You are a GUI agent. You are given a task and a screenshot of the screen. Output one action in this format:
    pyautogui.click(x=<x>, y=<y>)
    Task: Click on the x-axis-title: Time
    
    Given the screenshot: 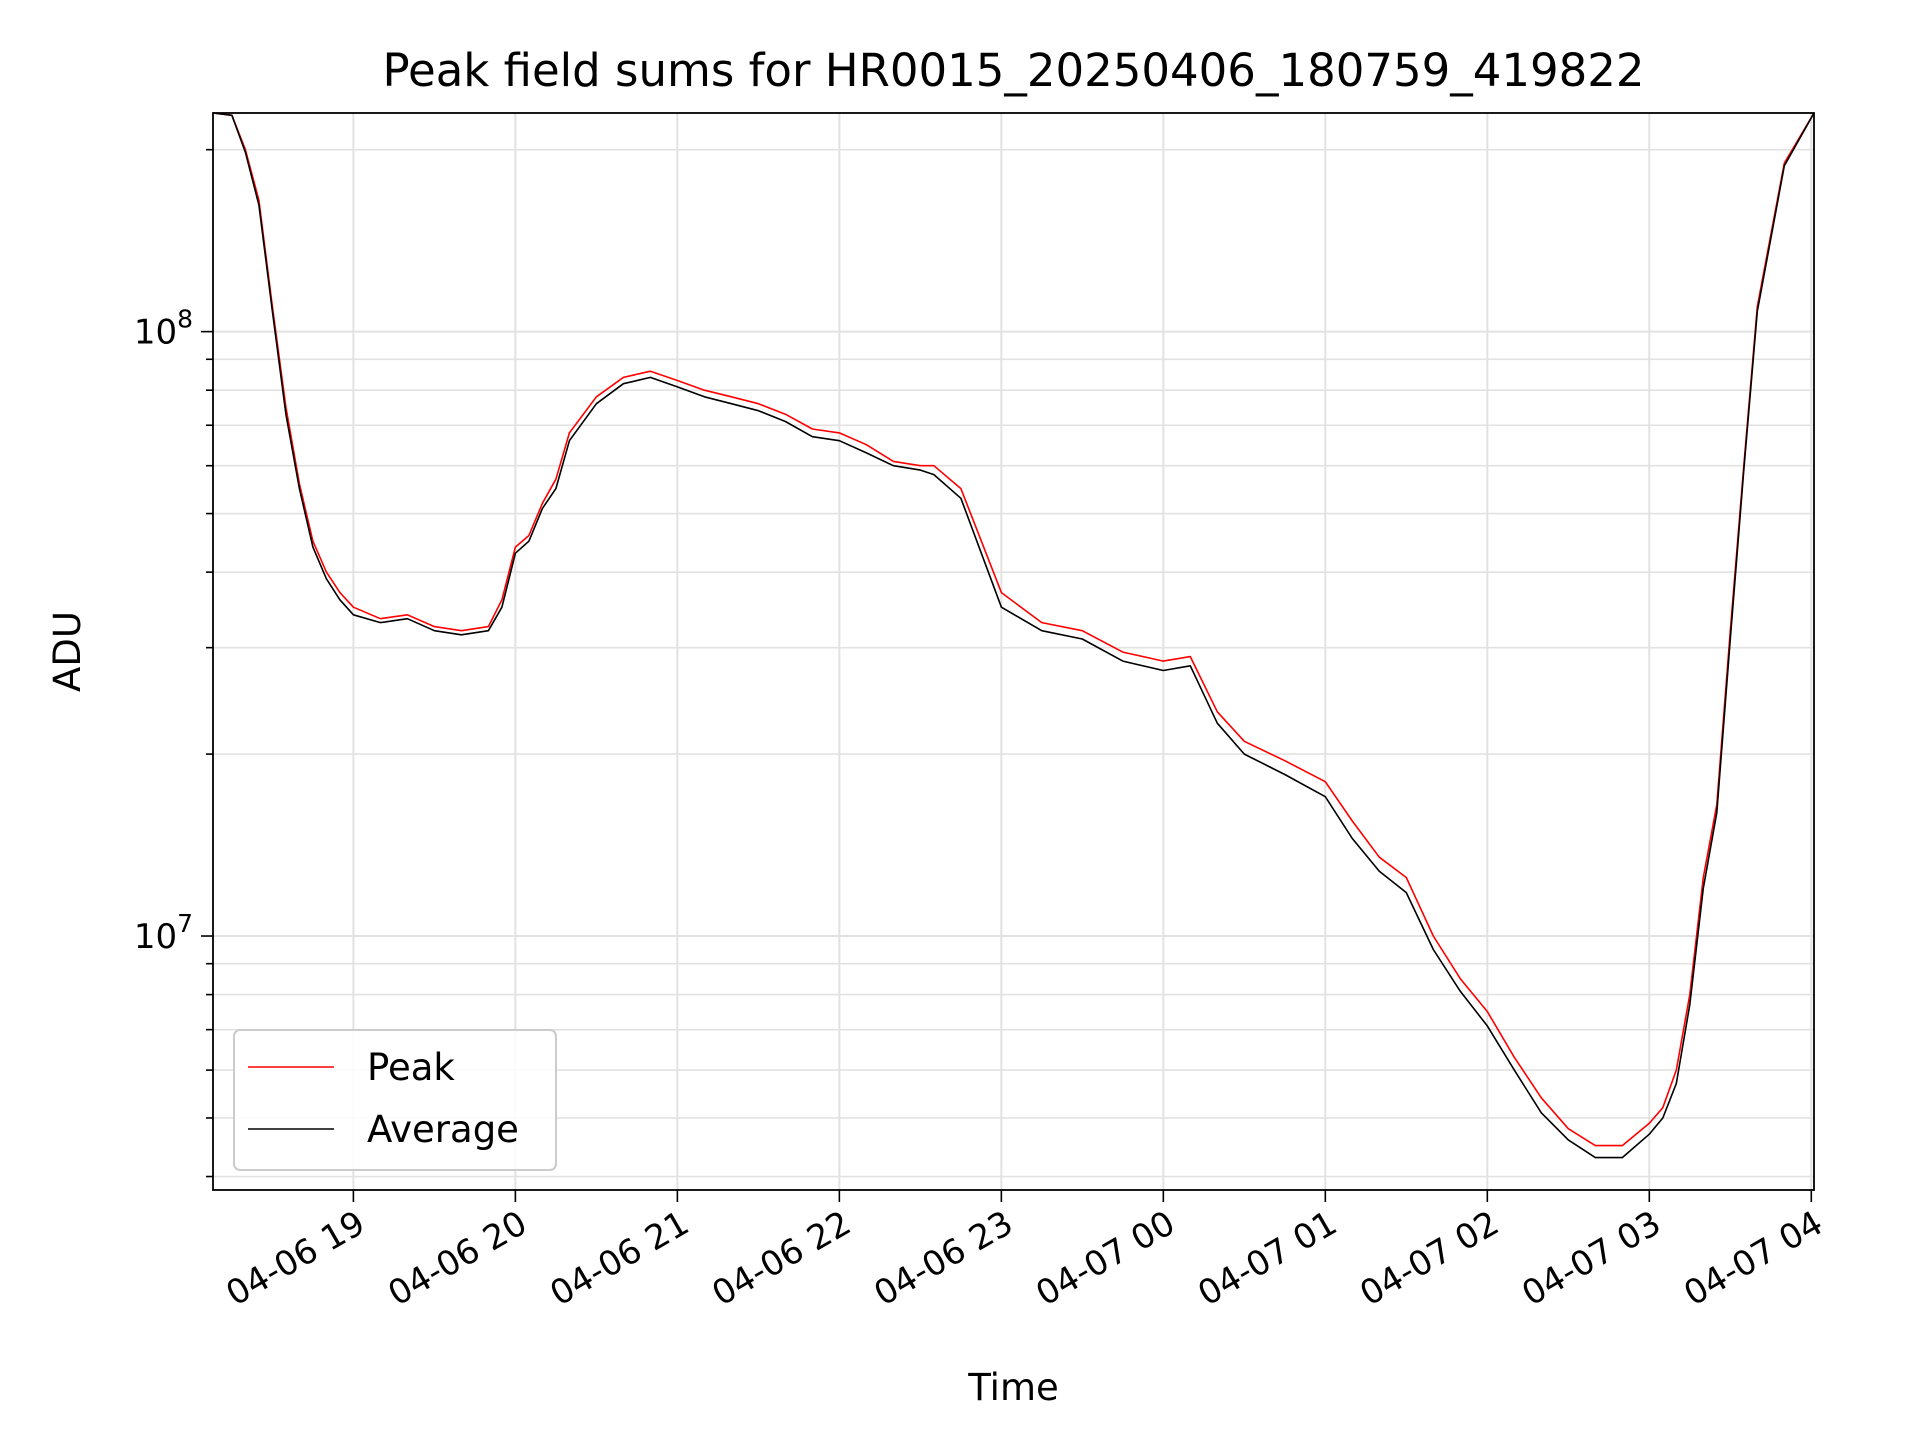 What is the action you would take?
    pyautogui.click(x=1013, y=1387)
    